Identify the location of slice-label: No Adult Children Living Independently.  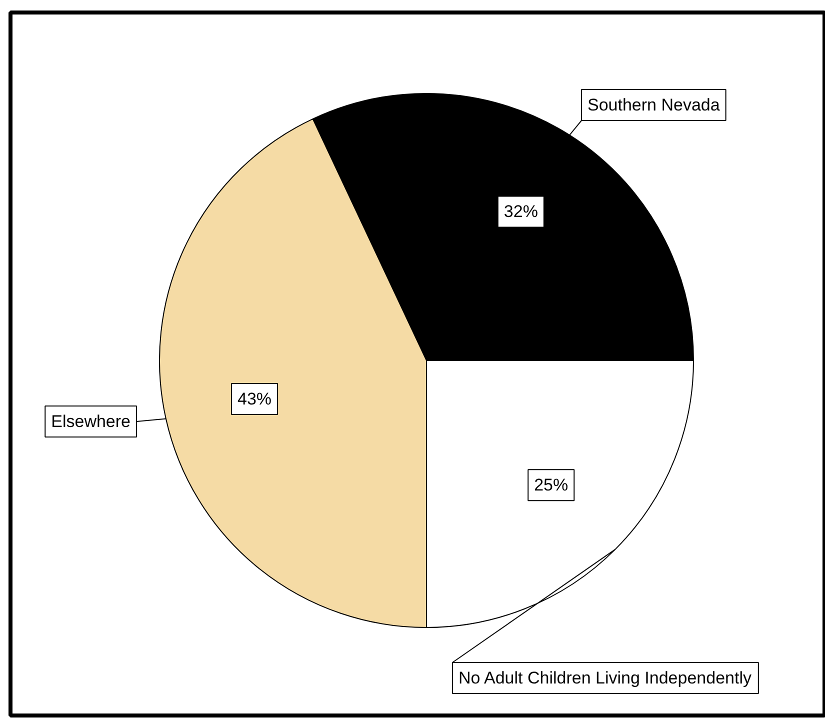
(605, 678).